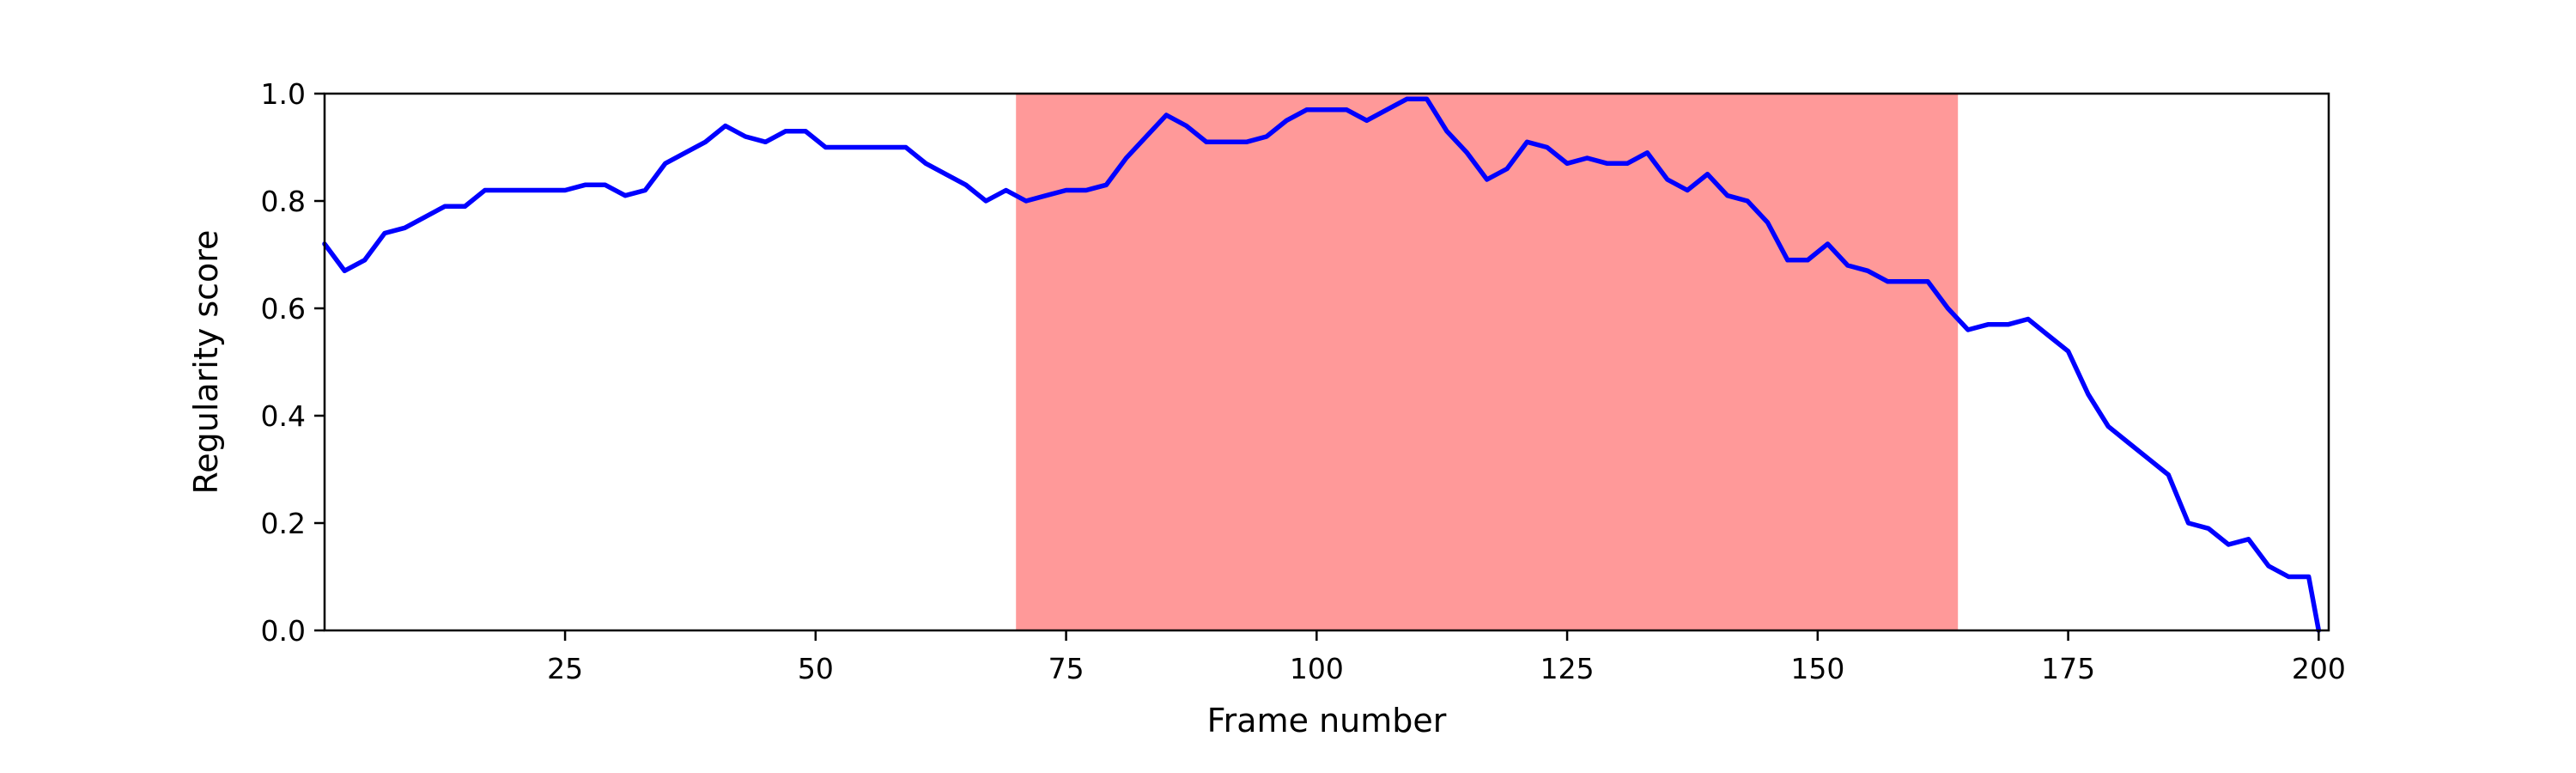 The height and width of the screenshot is (773, 2576). What do you see at coordinates (293, 362) in the screenshot?
I see `y-axis: 0.0 0.2 0.4 0.6 0.8 1.0` at bounding box center [293, 362].